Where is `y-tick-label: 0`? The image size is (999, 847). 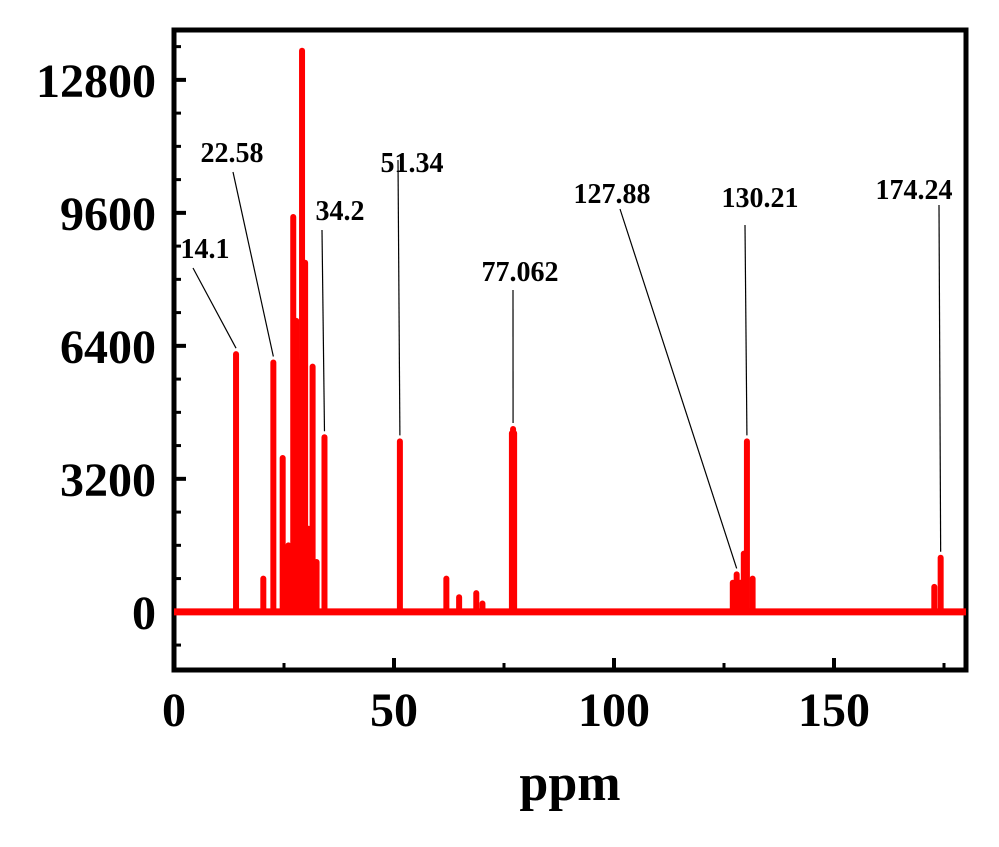
y-tick-label: 0 is located at coordinates (144, 613).